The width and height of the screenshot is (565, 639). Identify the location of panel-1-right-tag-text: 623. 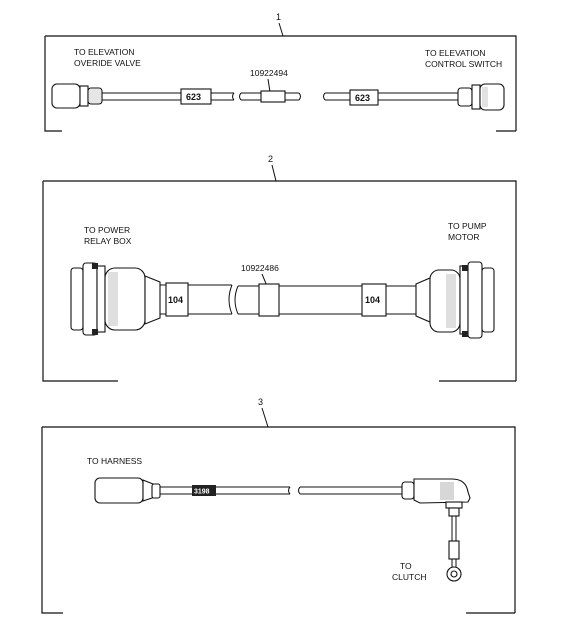
(362, 98).